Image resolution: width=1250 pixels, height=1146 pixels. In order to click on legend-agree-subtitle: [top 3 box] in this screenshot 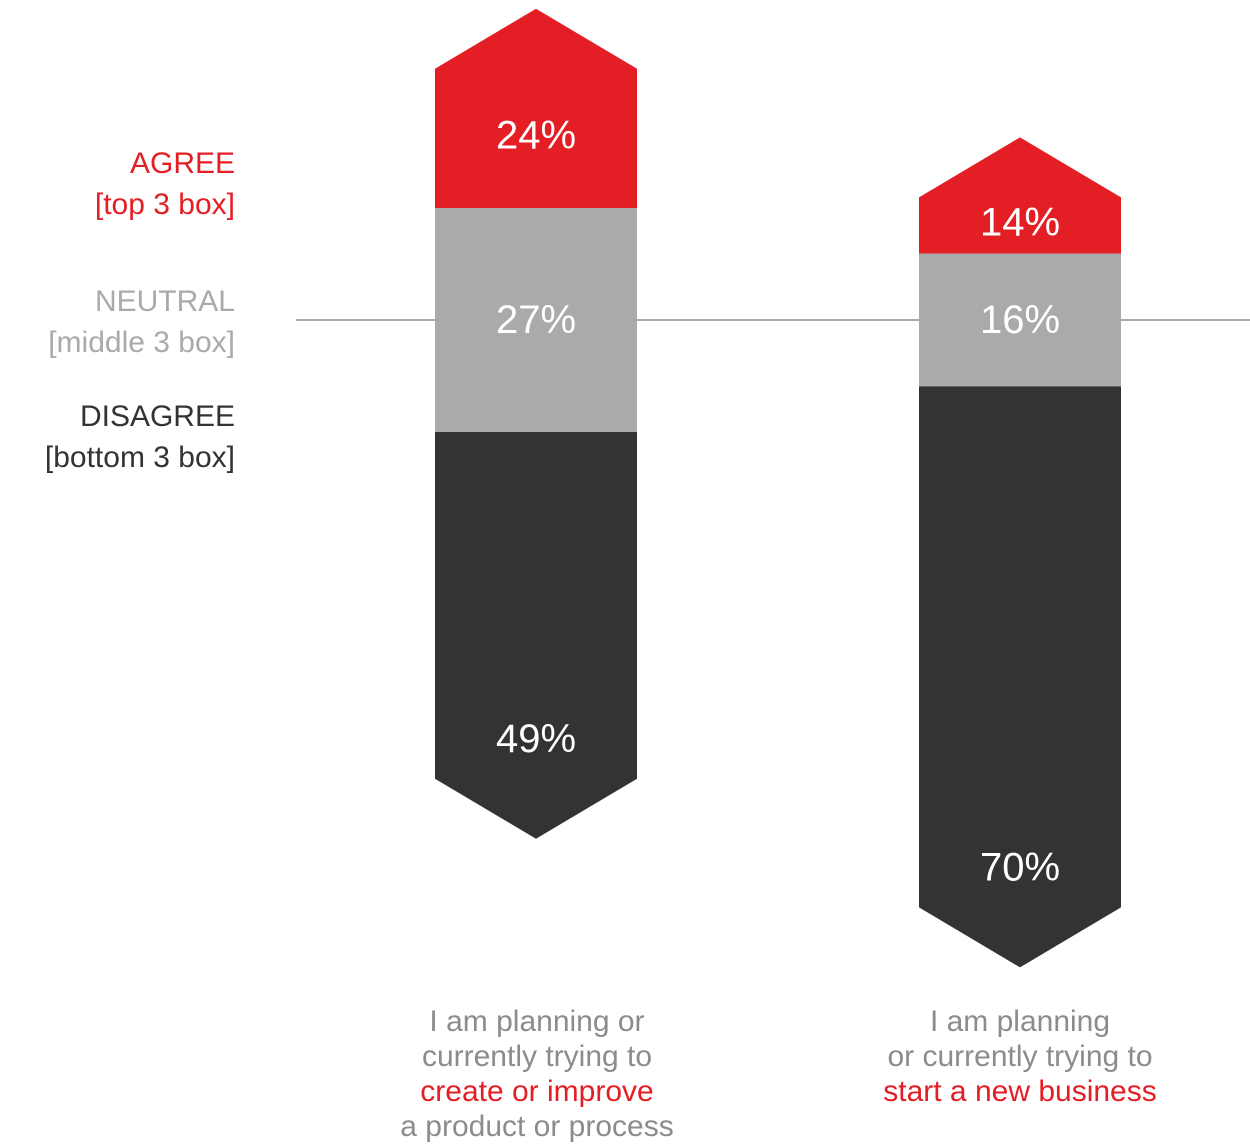, I will do `click(164, 204)`.